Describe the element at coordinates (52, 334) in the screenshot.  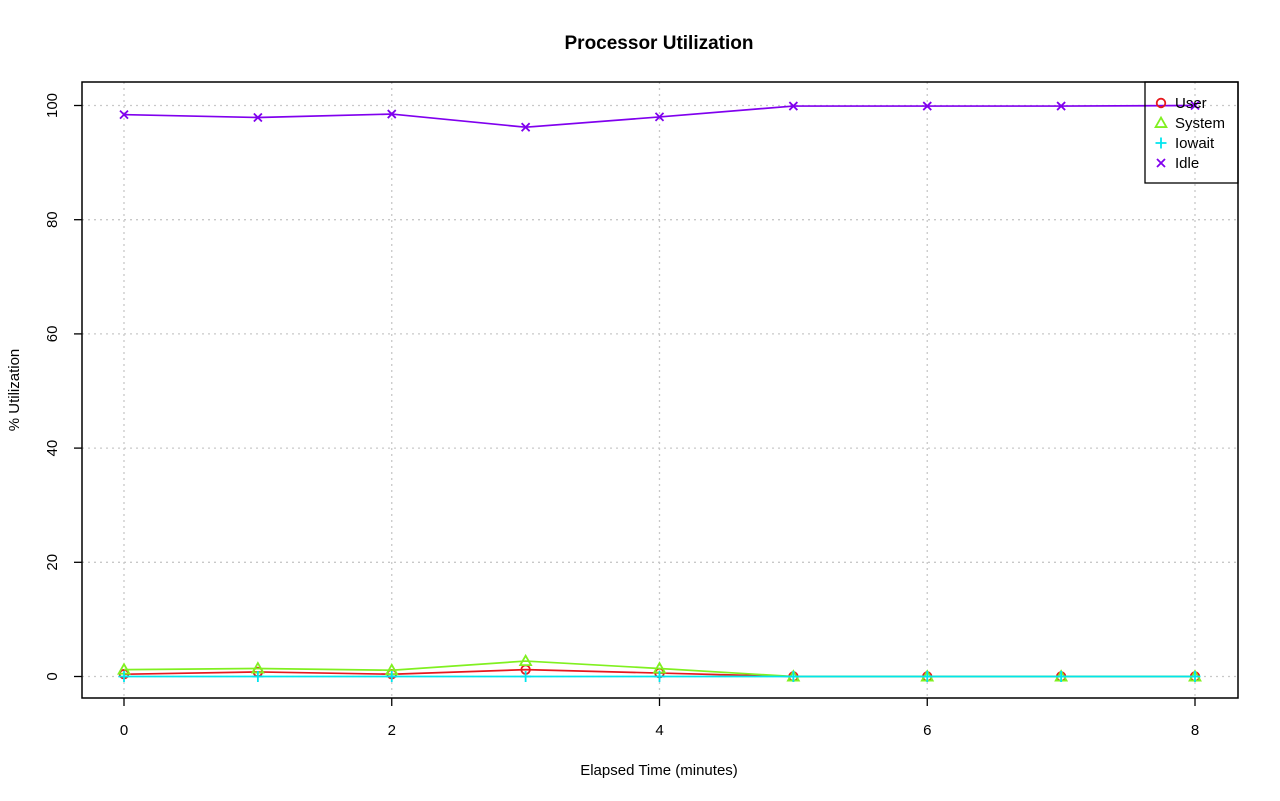
I see `y-tick-label: 60` at that location.